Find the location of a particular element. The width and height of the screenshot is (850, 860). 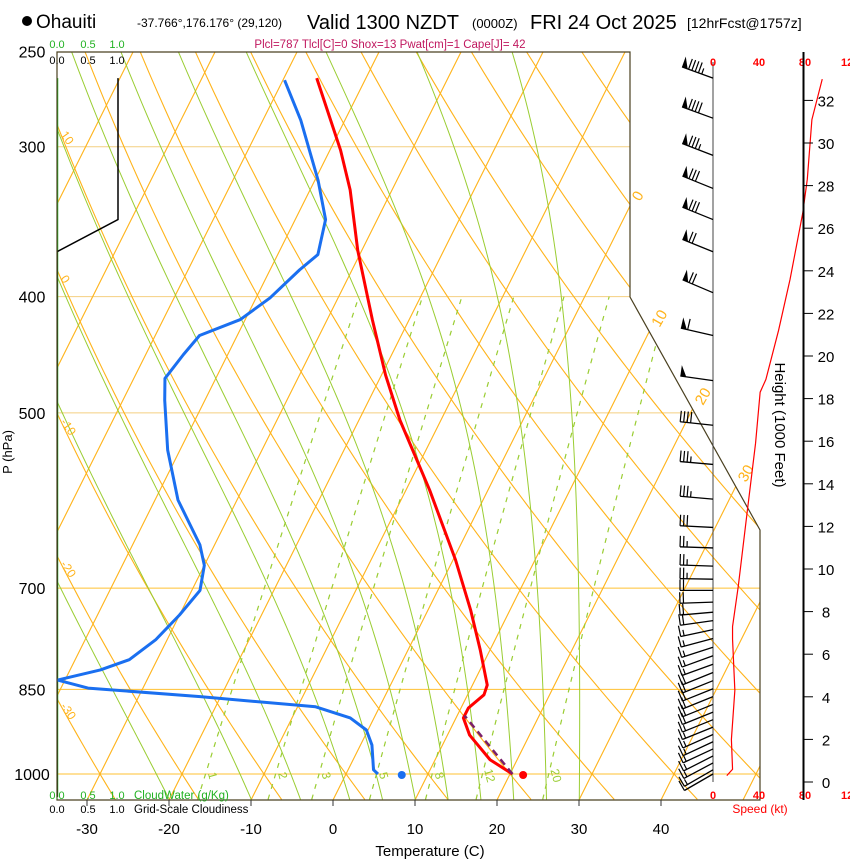

cloudiness-tick-bottom: 1.0 is located at coordinates (116, 810).